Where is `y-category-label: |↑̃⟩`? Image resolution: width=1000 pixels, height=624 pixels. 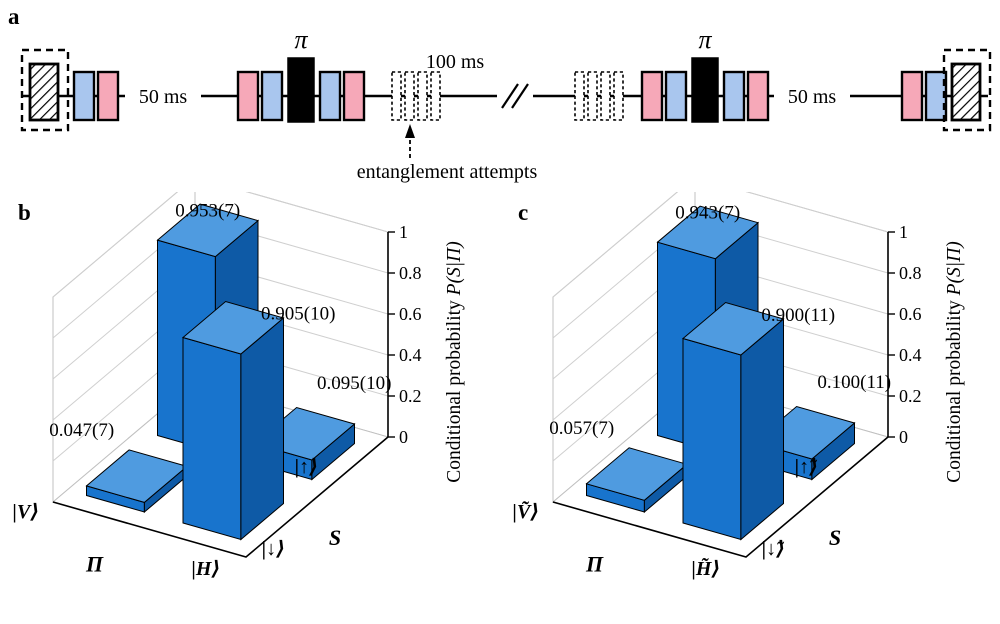
y-category-label: |↑̃⟩ is located at coordinates (807, 467).